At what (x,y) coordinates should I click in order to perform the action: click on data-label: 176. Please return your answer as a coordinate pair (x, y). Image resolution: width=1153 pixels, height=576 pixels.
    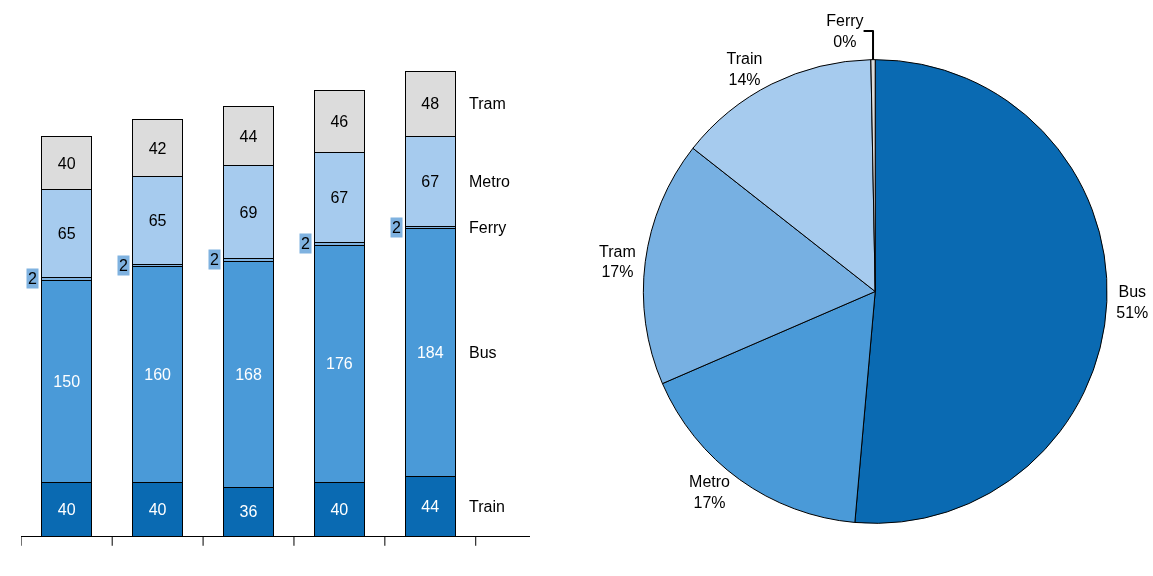
    Looking at the image, I should click on (339, 364).